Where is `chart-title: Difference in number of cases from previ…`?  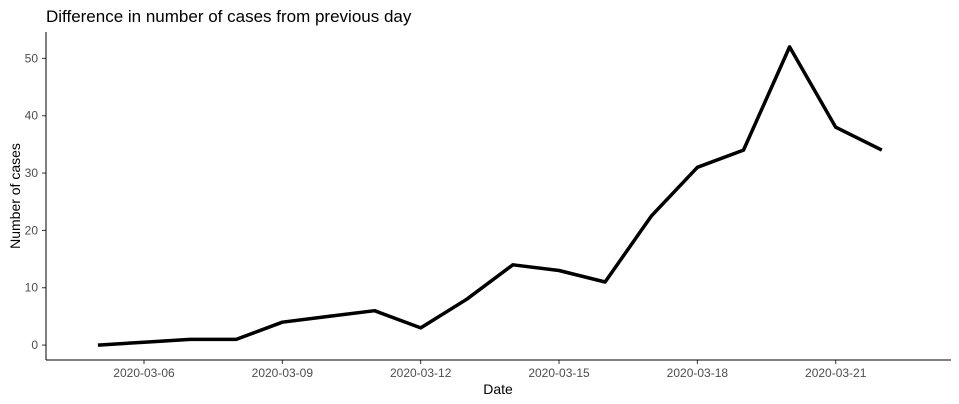 chart-title: Difference in number of cases from previ… is located at coordinates (229, 16).